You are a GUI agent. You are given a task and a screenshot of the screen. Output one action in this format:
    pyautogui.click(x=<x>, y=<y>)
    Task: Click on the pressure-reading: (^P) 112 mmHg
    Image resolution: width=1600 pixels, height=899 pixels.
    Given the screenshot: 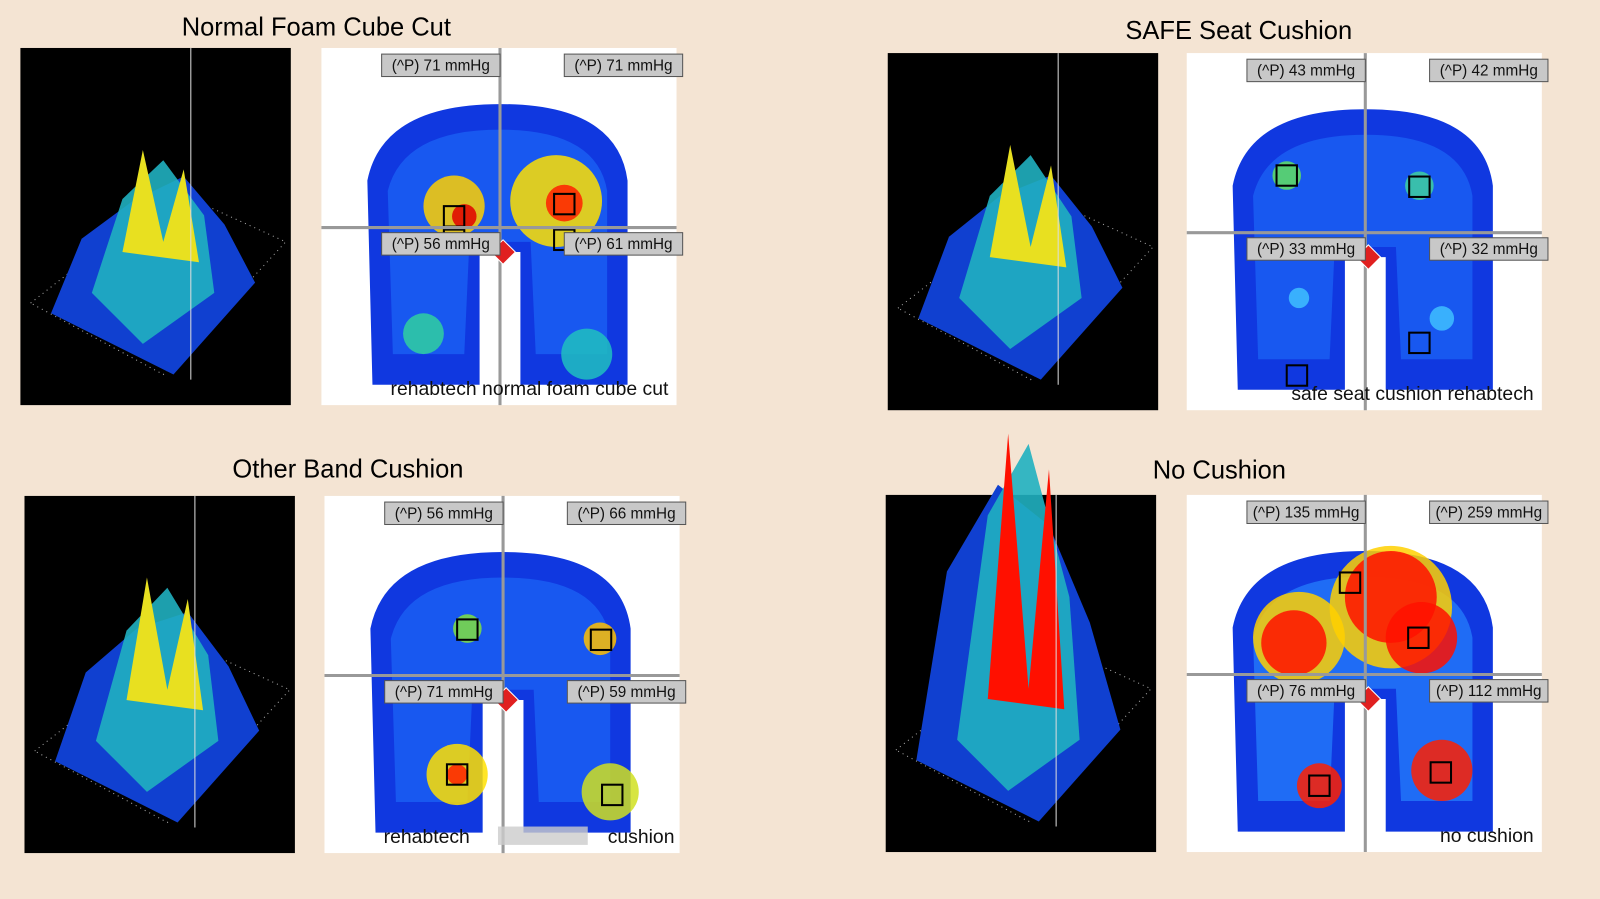 What is the action you would take?
    pyautogui.click(x=1489, y=691)
    